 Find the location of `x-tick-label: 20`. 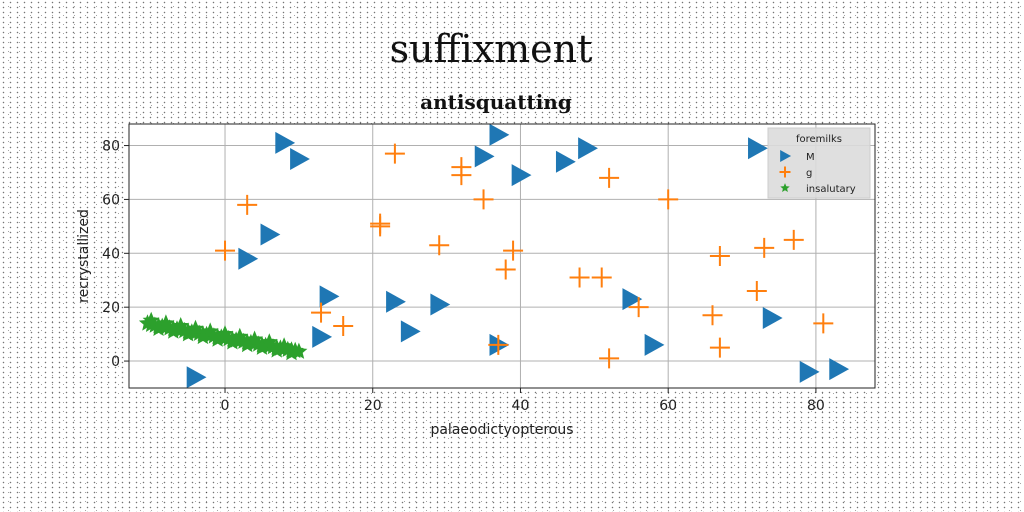

x-tick-label: 20 is located at coordinates (373, 406).